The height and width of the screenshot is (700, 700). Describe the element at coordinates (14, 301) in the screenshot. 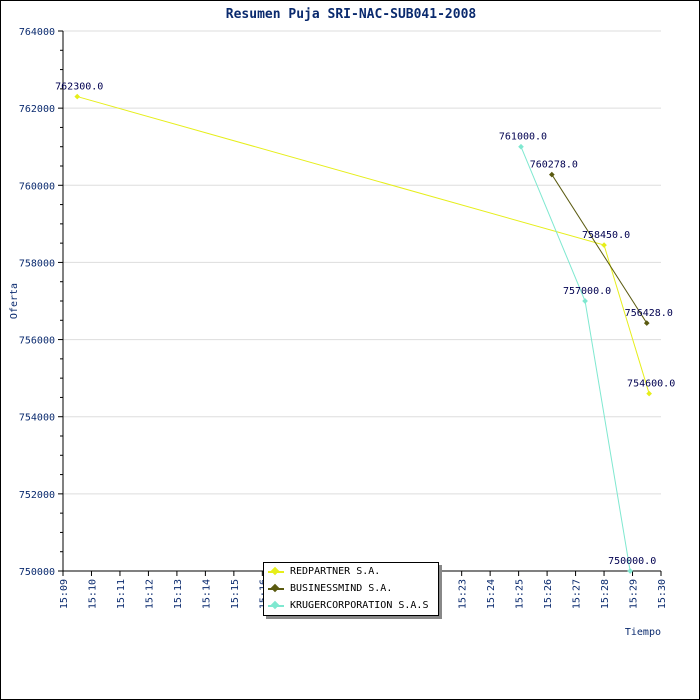

I see `y-axis-label: Oferta` at that location.